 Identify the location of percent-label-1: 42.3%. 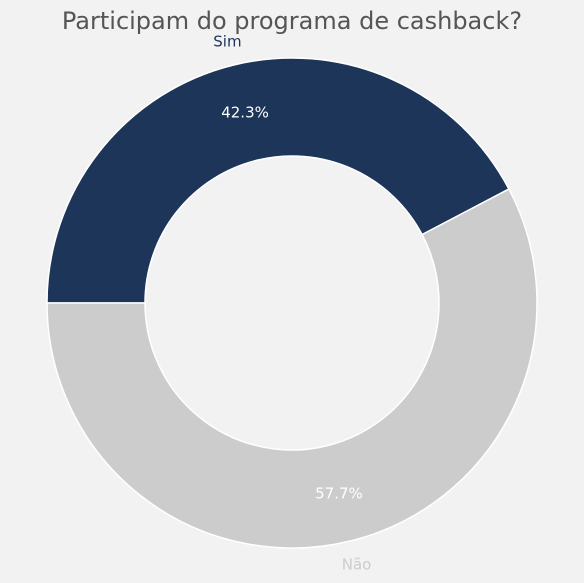
(245, 113).